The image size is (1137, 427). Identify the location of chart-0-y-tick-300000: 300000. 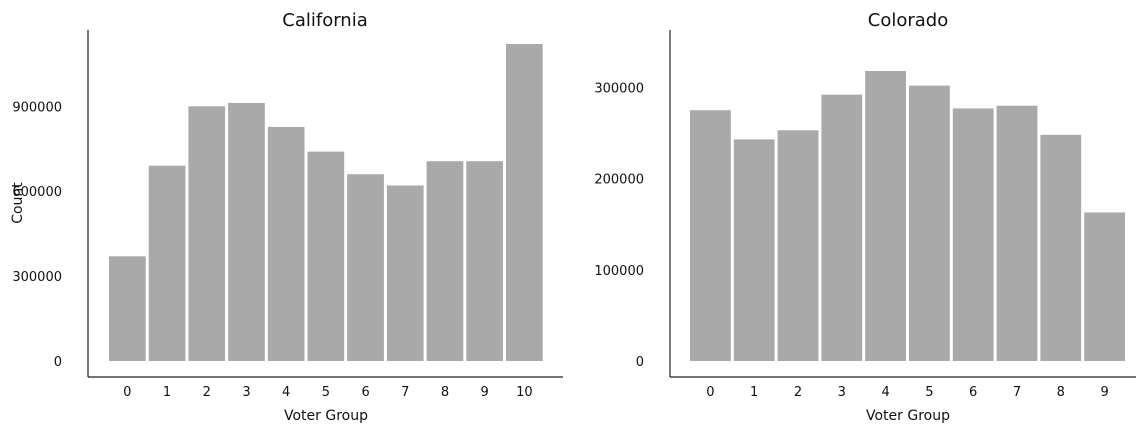
(37, 277).